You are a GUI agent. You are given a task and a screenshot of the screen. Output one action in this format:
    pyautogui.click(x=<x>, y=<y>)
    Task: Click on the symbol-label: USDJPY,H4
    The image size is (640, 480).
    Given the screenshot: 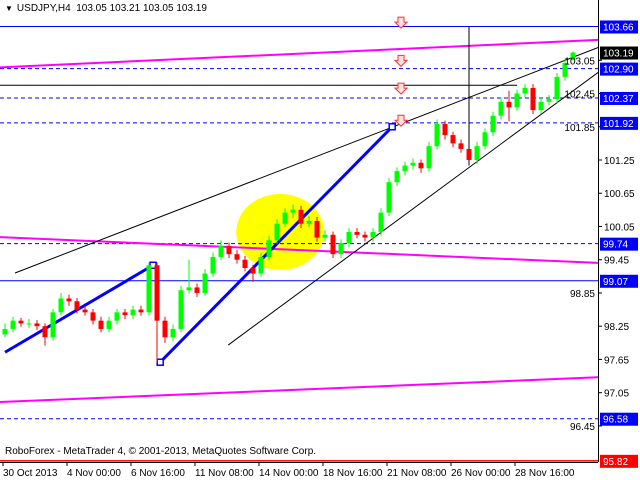 What is the action you would take?
    pyautogui.click(x=43, y=8)
    